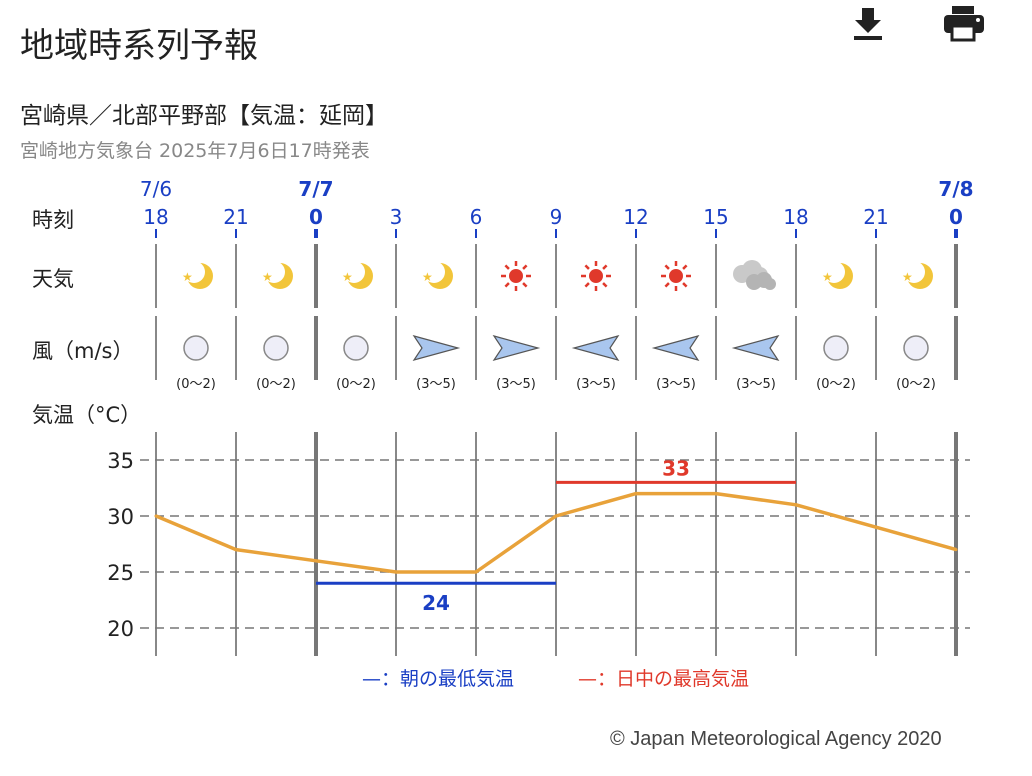 Image resolution: width=1032 pixels, height=776 pixels. Describe the element at coordinates (120, 629) in the screenshot. I see `y-tick-label: 20` at that location.